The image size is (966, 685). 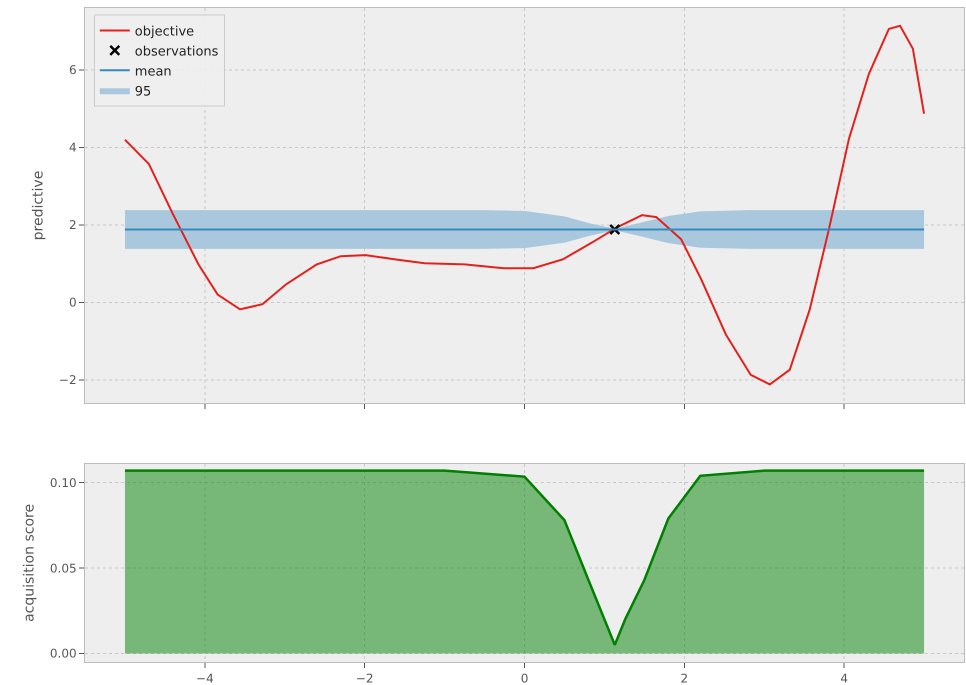 I want to click on legend-label: 95, so click(x=143, y=92).